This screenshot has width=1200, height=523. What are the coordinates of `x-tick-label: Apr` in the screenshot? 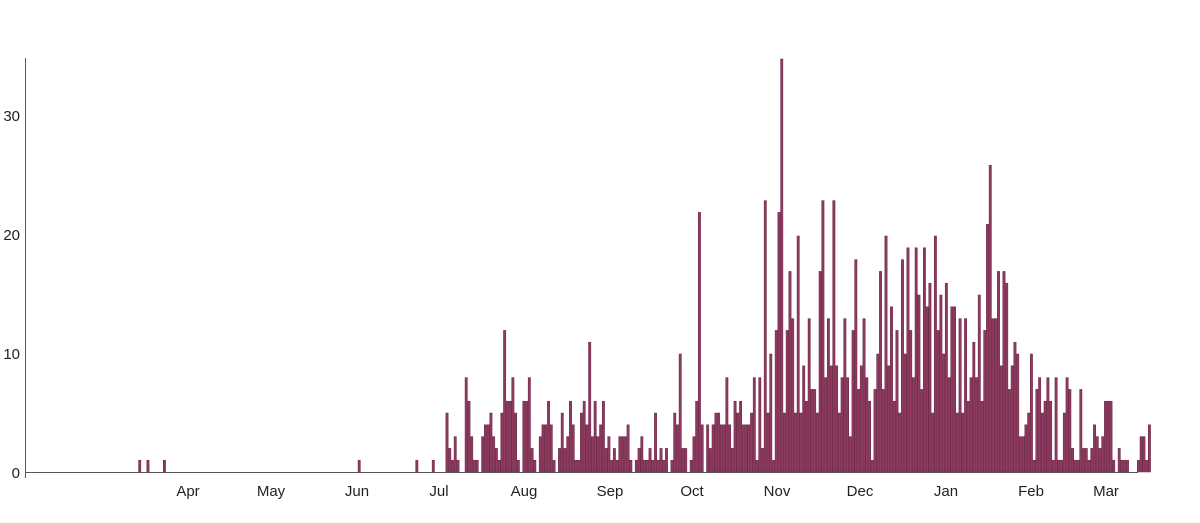 It's located at (187, 491).